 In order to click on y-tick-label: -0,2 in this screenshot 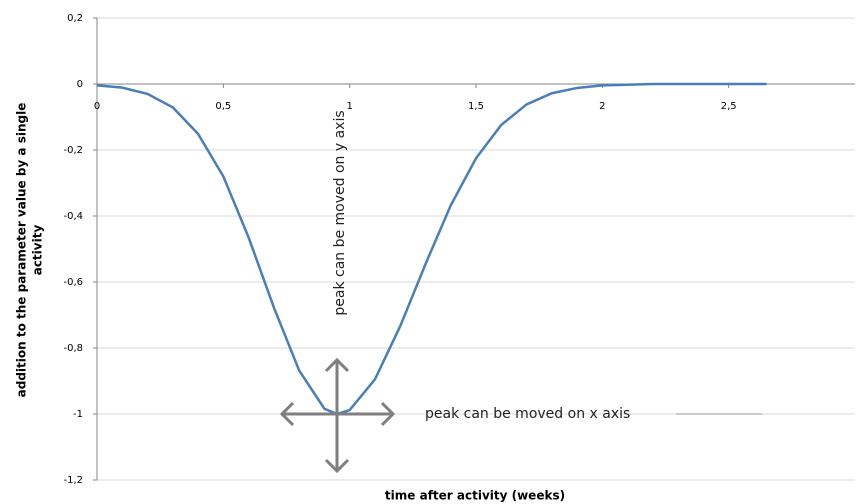, I will do `click(73, 150)`.